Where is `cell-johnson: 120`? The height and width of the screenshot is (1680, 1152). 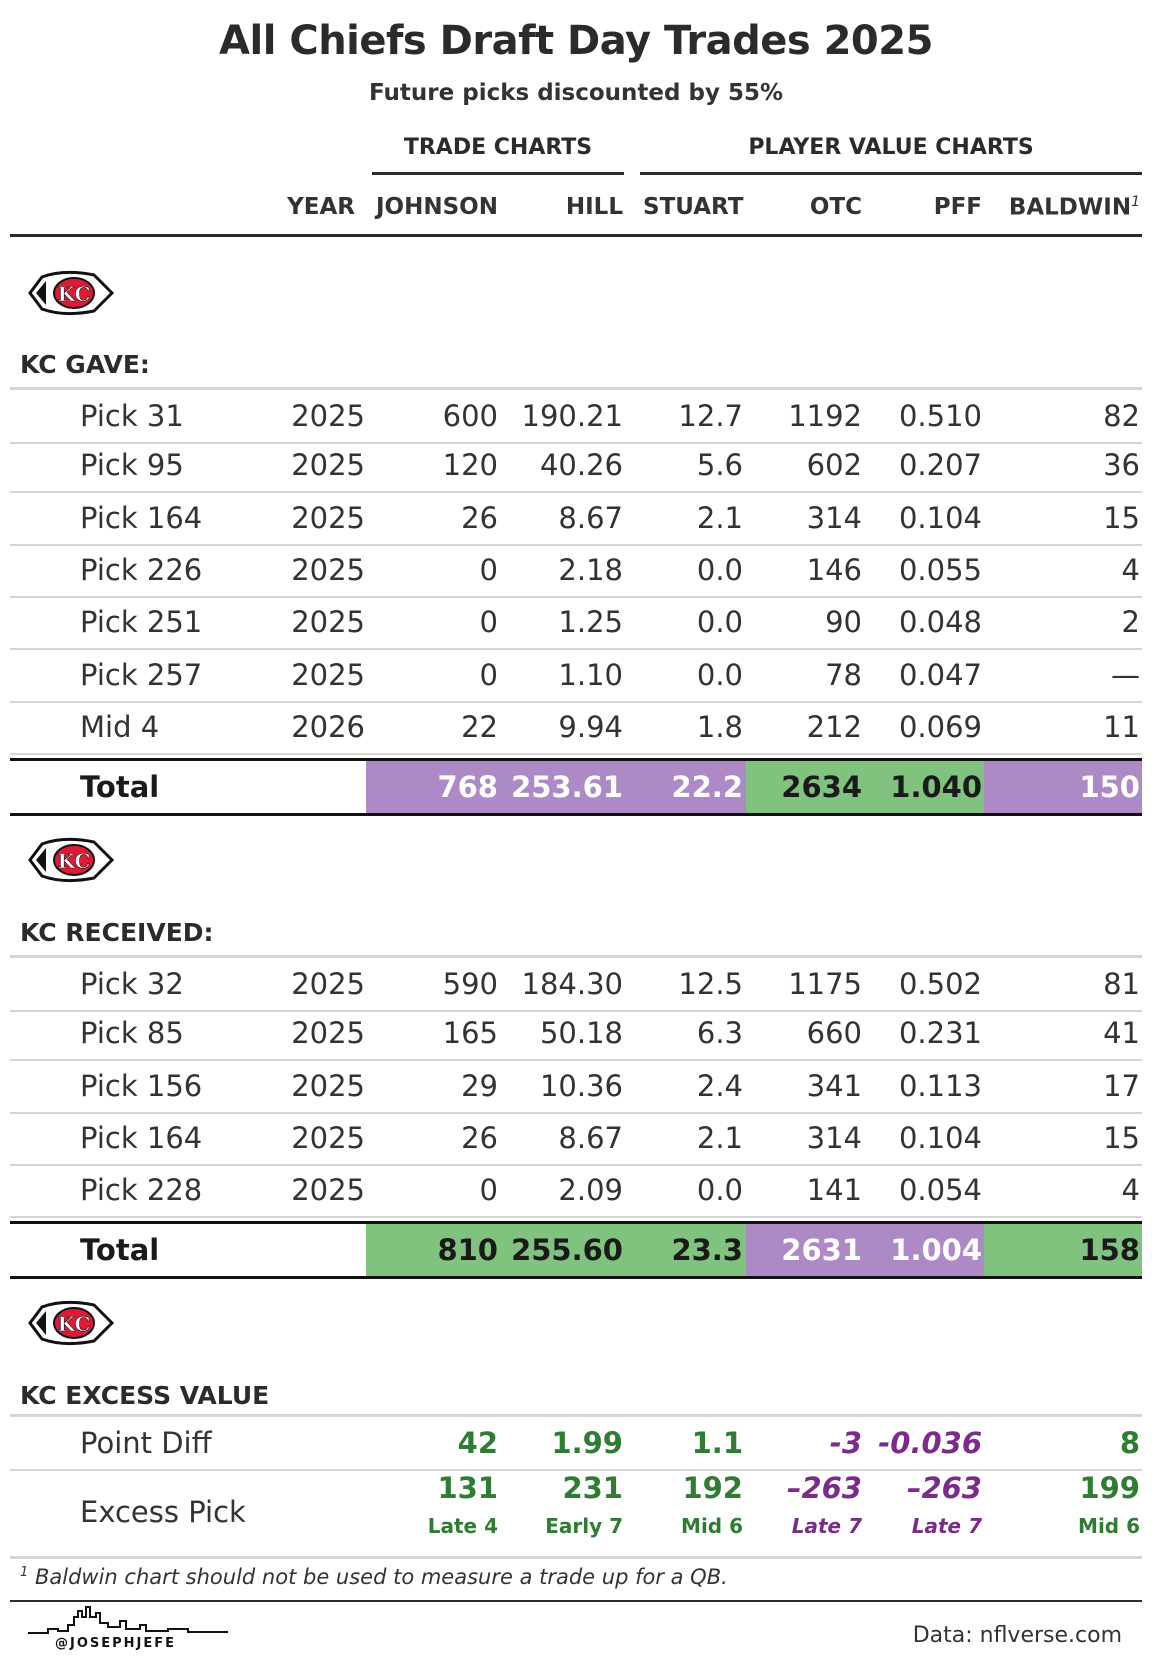
cell-johnson: 120 is located at coordinates (470, 465).